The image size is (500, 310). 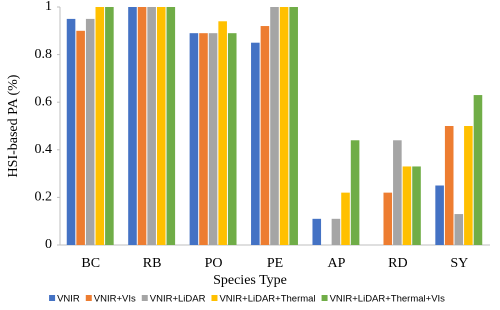 I want to click on y-tick-label: 1, so click(x=48, y=7).